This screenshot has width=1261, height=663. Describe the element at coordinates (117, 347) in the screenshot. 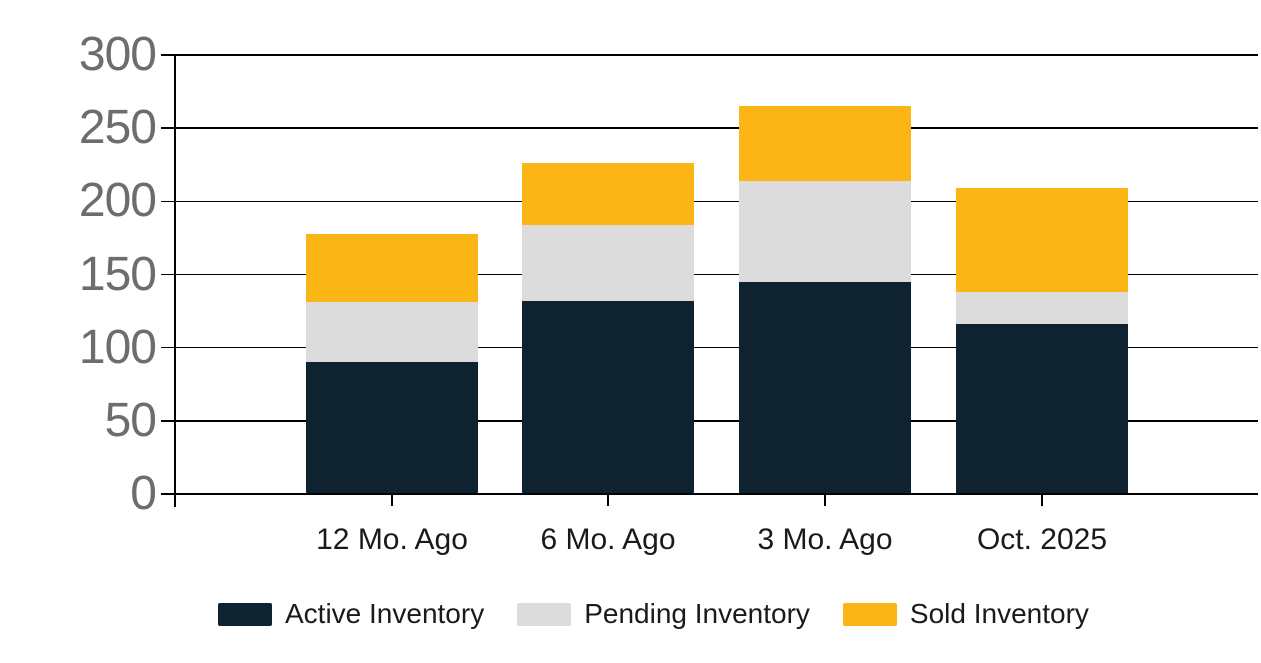

I see `y-axis-label-100: 100` at that location.